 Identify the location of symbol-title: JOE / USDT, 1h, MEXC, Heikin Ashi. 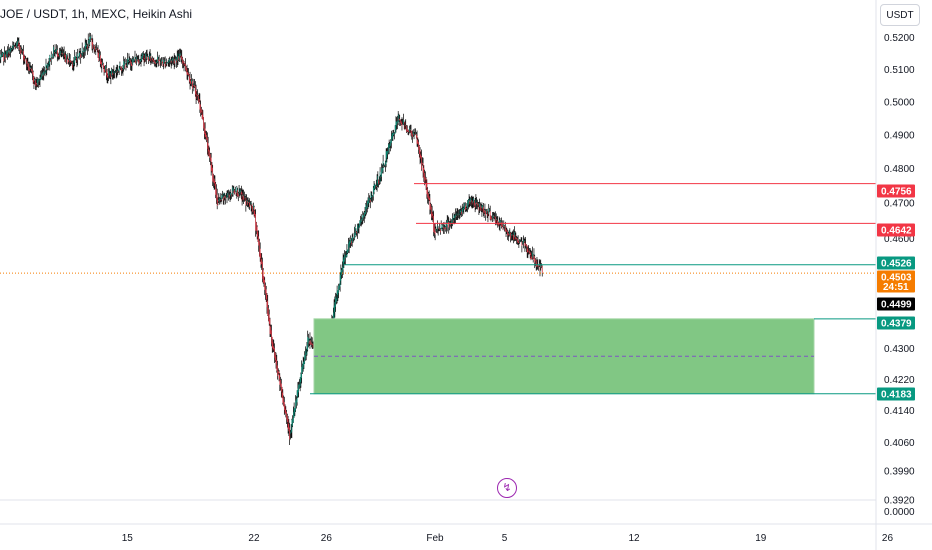
(96, 14).